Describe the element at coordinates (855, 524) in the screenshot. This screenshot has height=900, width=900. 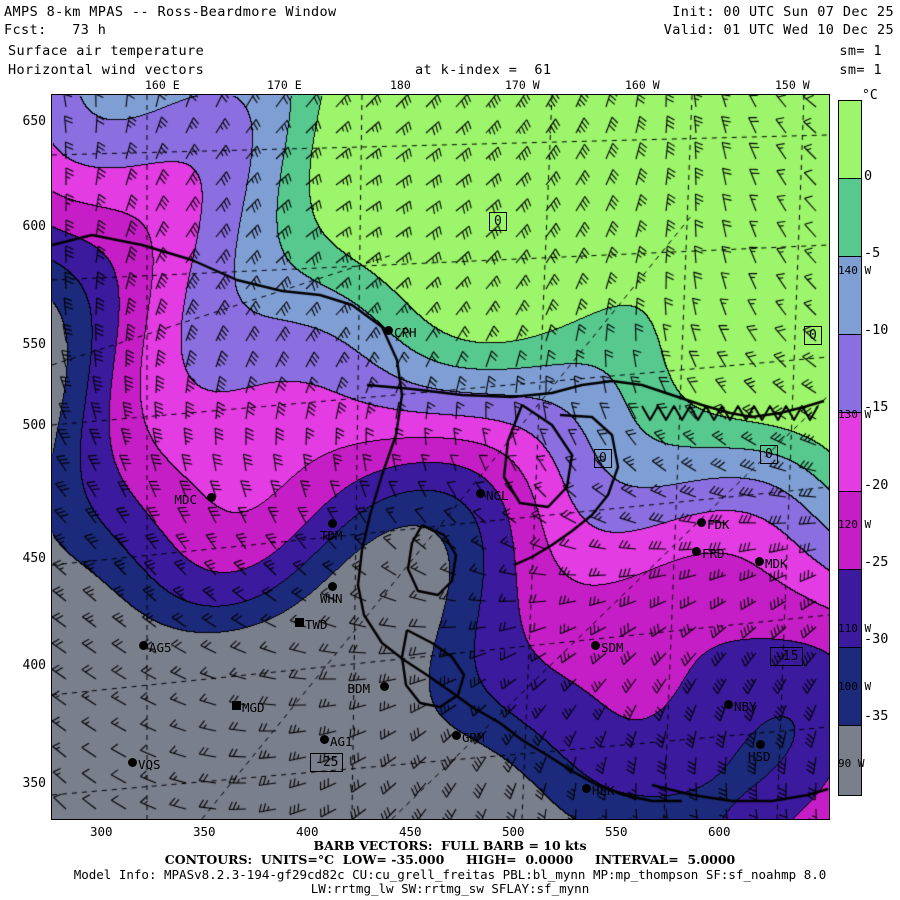
I see `lon-tick-side: 120 W` at that location.